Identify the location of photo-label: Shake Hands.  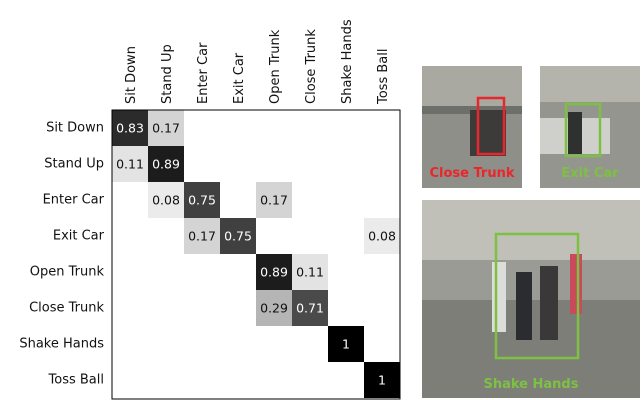
(531, 384).